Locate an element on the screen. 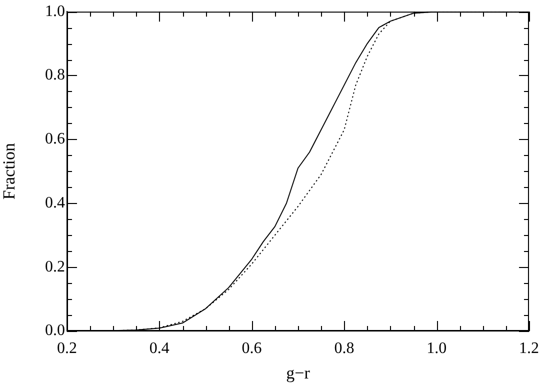  y-tick-label: 0.2 is located at coordinates (55, 267).